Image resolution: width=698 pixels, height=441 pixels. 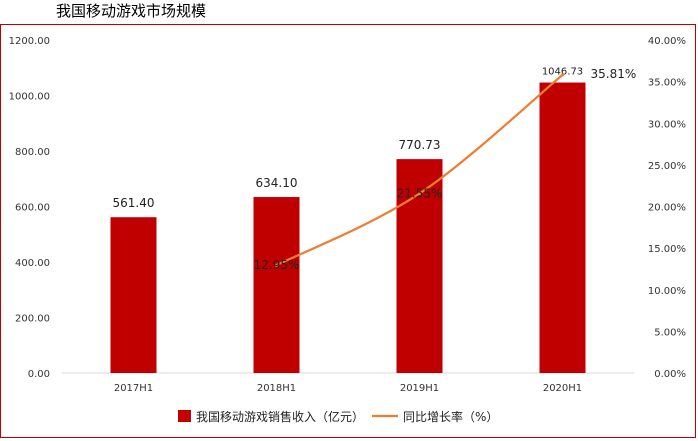 What do you see at coordinates (667, 291) in the screenshot?
I see `y-right-tick-label: 10.00%` at bounding box center [667, 291].